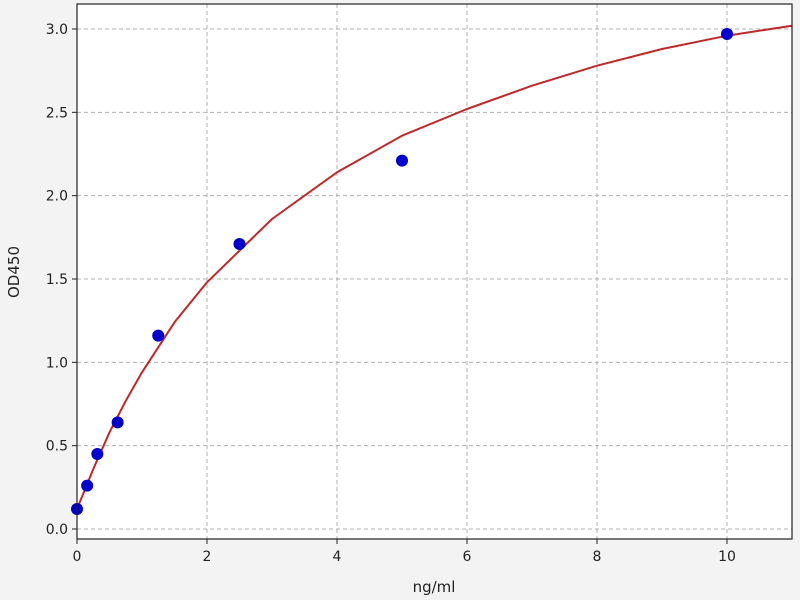 This screenshot has width=800, height=600. What do you see at coordinates (337, 557) in the screenshot?
I see `x-tick-label: 4` at bounding box center [337, 557].